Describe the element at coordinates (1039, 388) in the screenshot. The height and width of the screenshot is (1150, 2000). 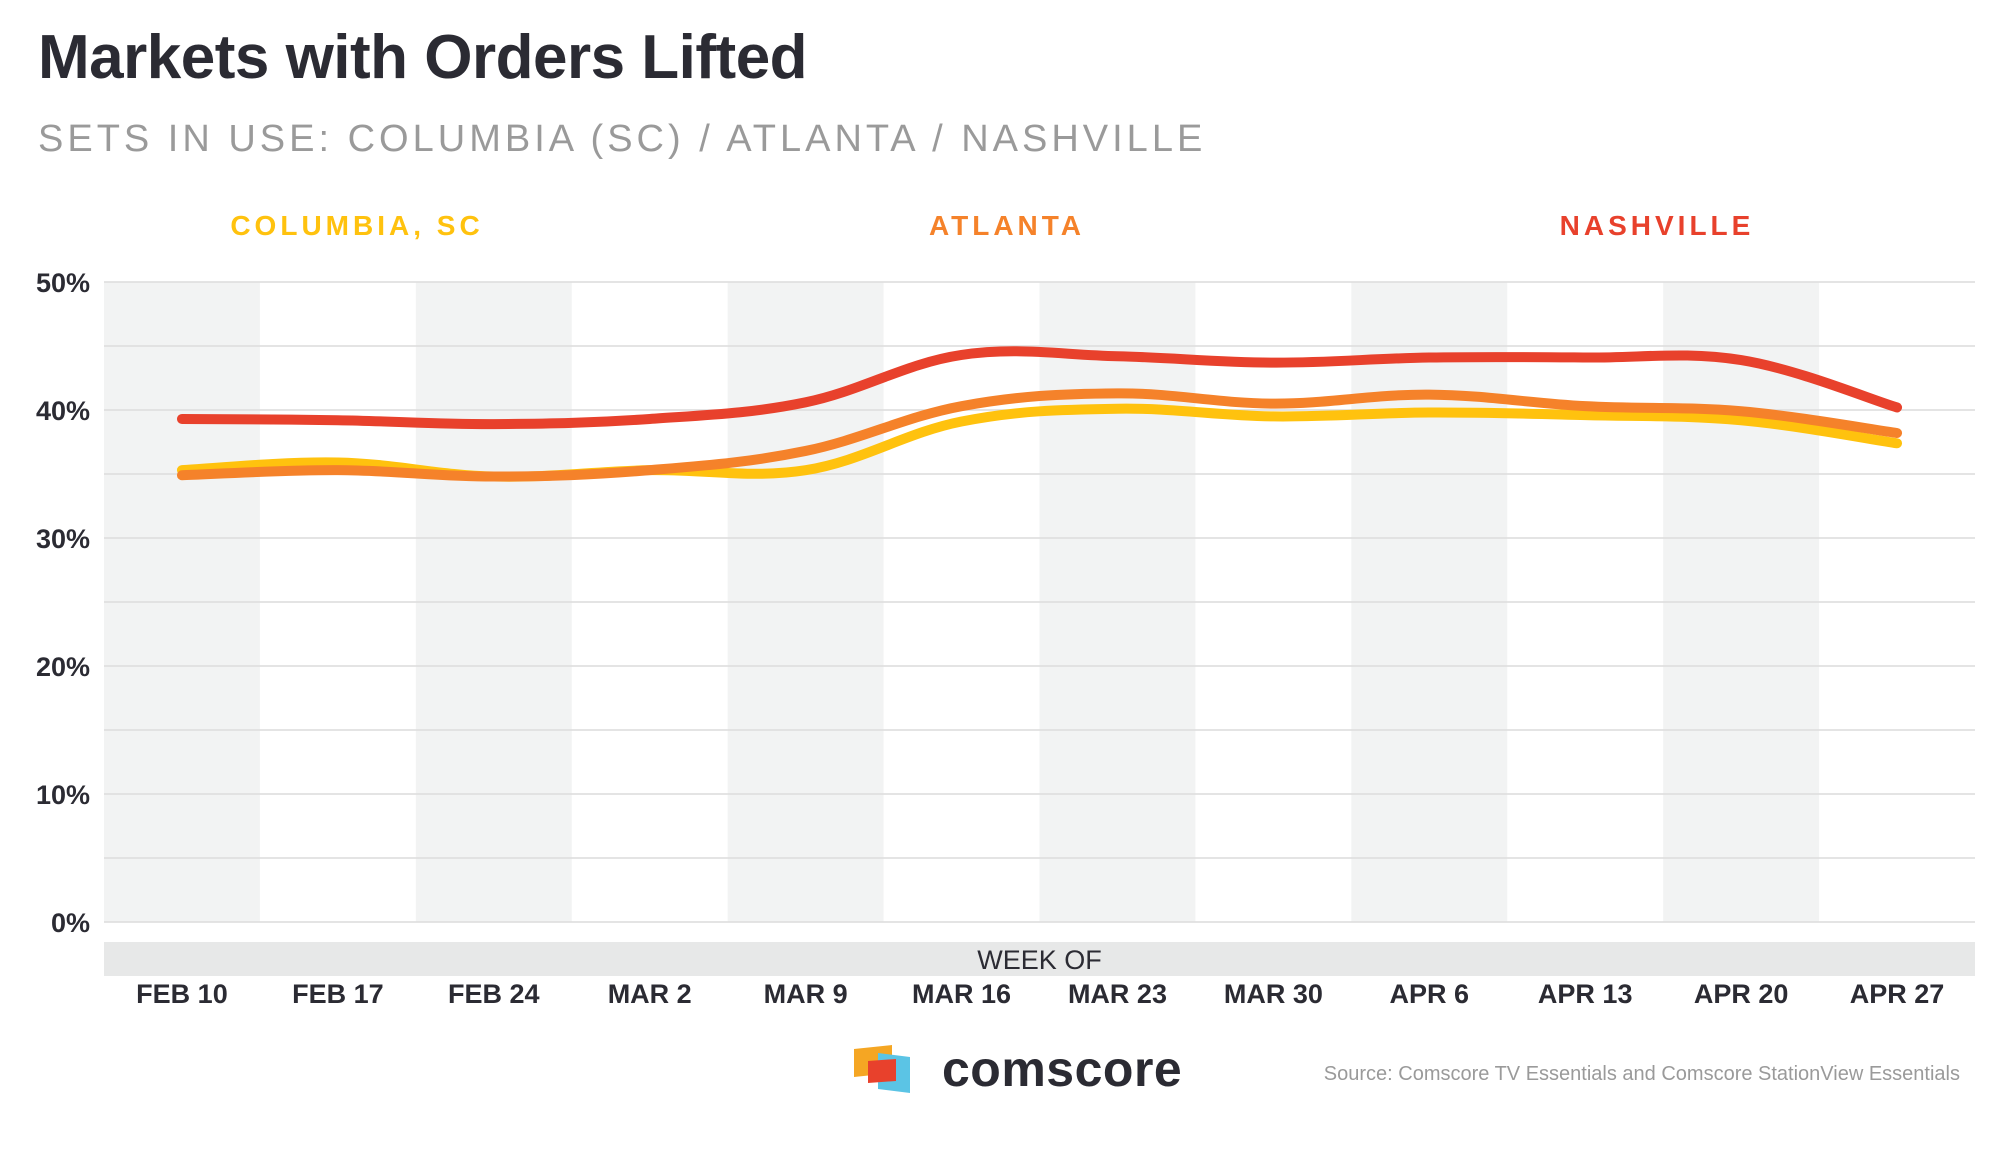
I see `series-line-nashville` at that location.